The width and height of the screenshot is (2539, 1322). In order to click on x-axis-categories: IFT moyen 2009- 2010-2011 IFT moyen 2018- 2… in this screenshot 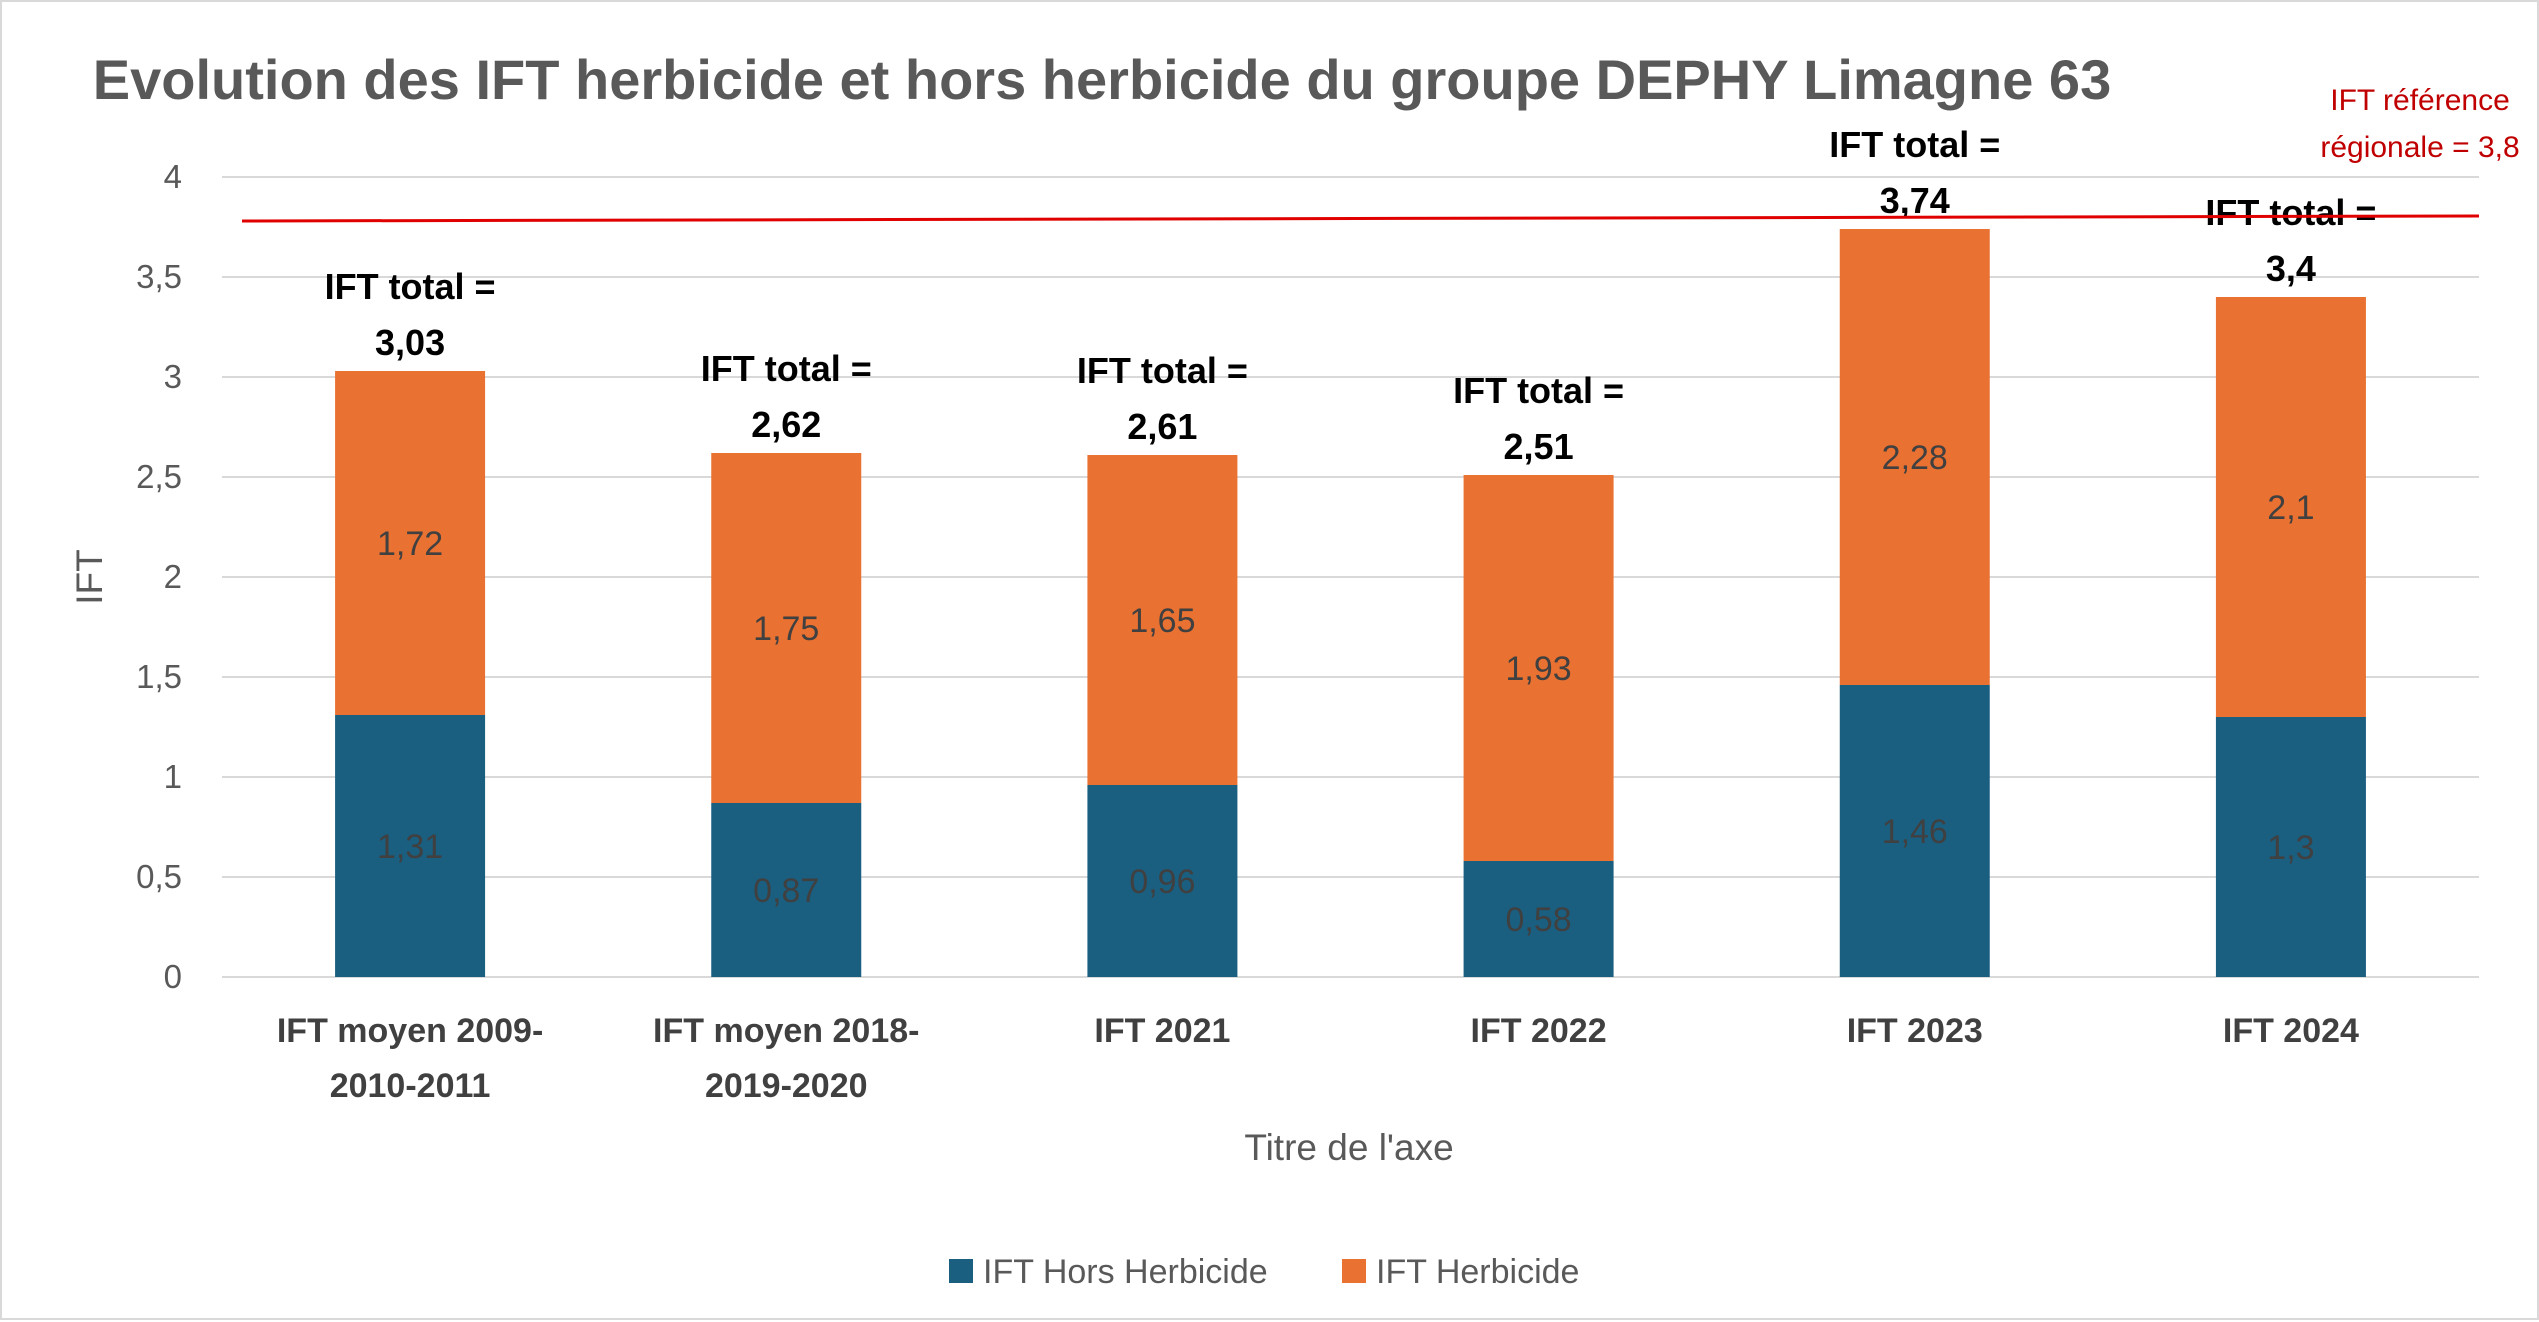, I will do `click(1318, 1058)`.